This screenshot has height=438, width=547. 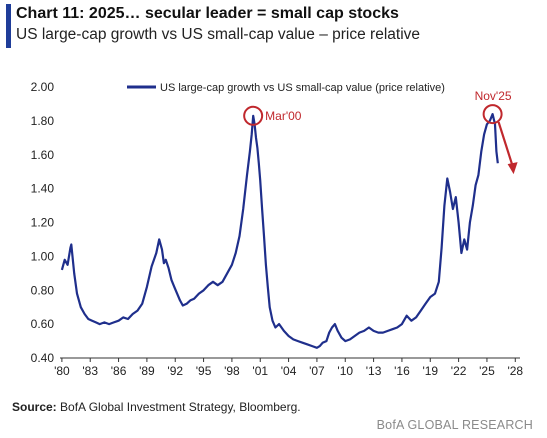 I want to click on x-tick-label: '10, so click(x=345, y=371).